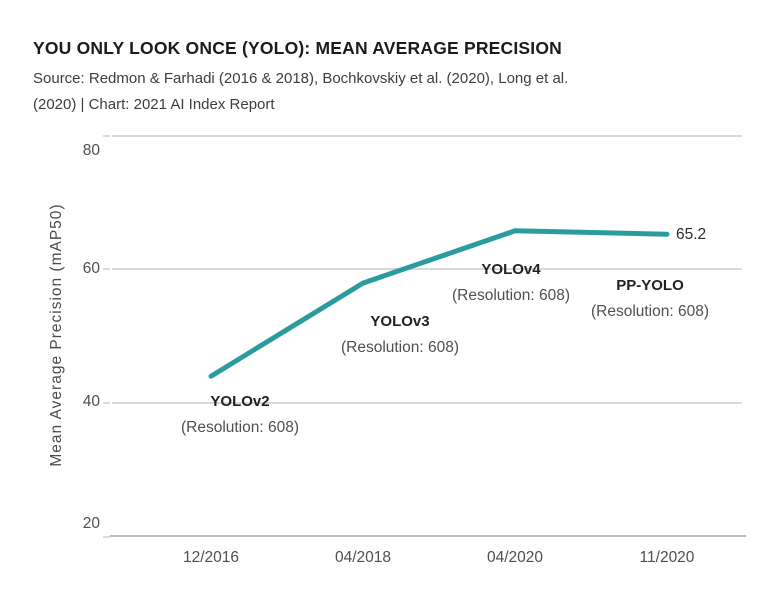 This screenshot has width=764, height=598. What do you see at coordinates (650, 311) in the screenshot?
I see `annotation-pp-yolo-detail: (Resolution: 608)` at bounding box center [650, 311].